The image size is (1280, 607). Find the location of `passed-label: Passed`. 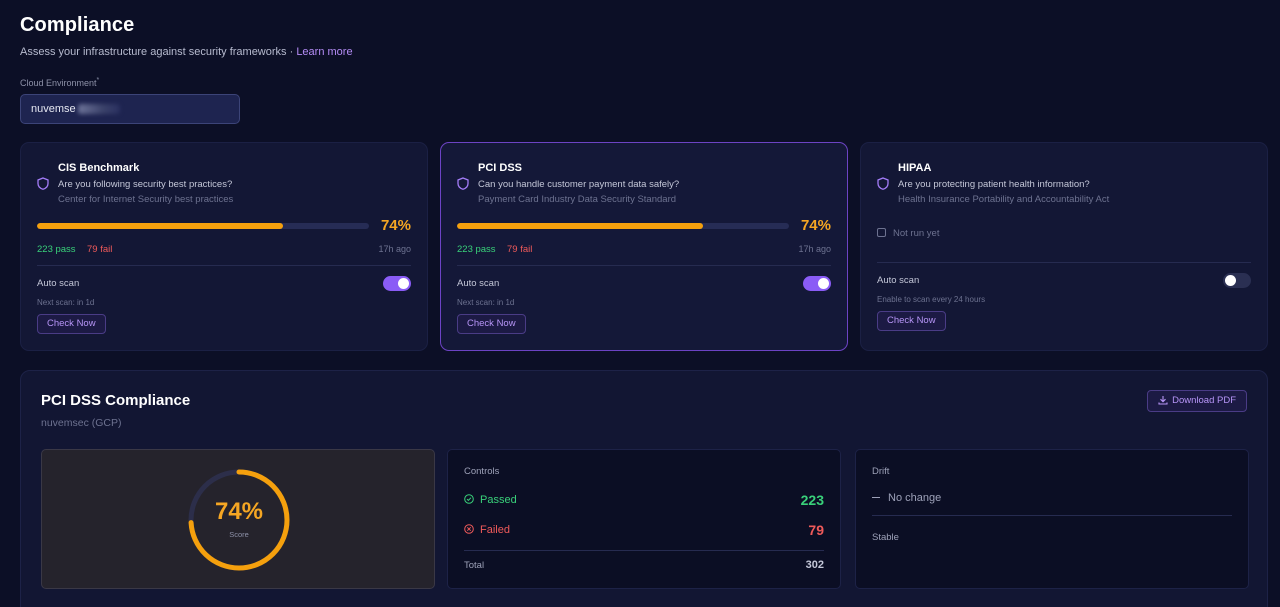

passed-label: Passed is located at coordinates (498, 500).